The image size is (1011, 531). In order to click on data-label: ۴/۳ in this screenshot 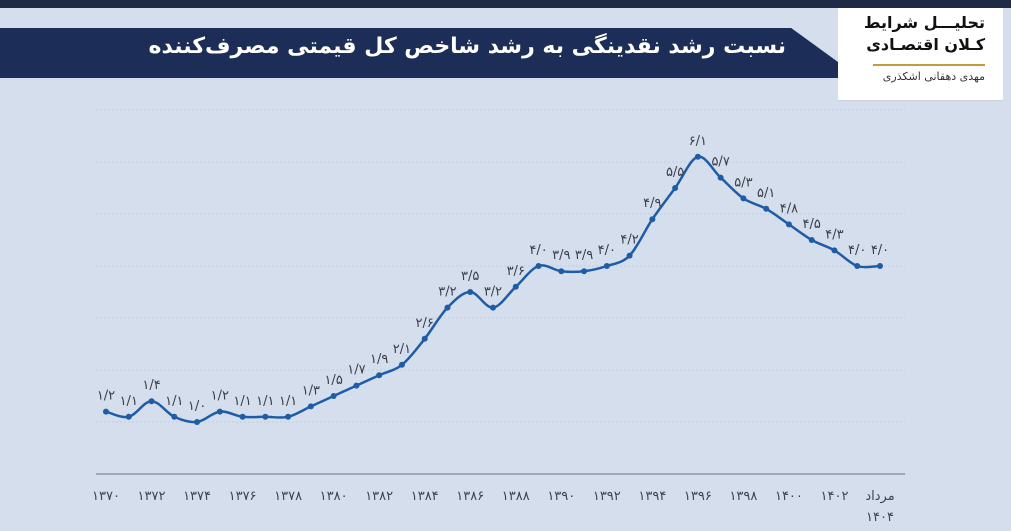, I will do `click(834, 234)`.